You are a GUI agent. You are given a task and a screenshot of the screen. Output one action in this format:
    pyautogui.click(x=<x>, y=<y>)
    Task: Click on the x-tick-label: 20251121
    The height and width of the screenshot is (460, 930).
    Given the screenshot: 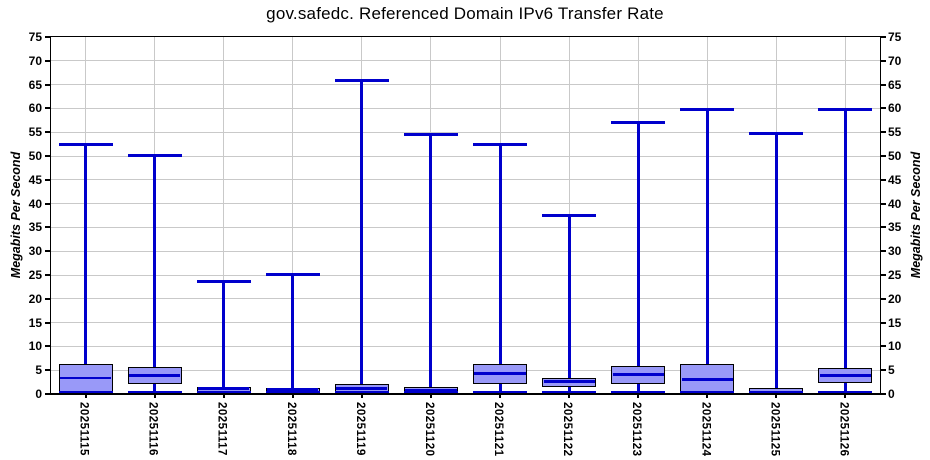 What is the action you would take?
    pyautogui.click(x=498, y=429)
    